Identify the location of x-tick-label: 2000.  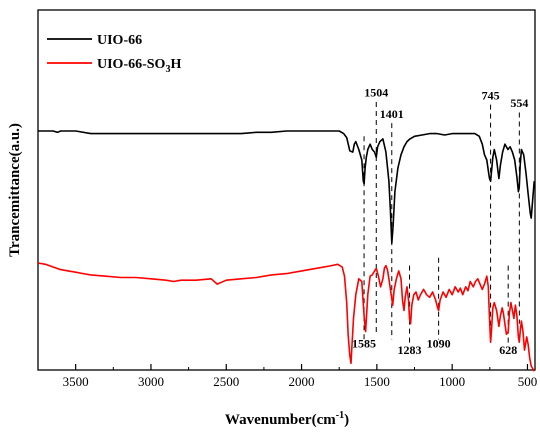
(302, 381).